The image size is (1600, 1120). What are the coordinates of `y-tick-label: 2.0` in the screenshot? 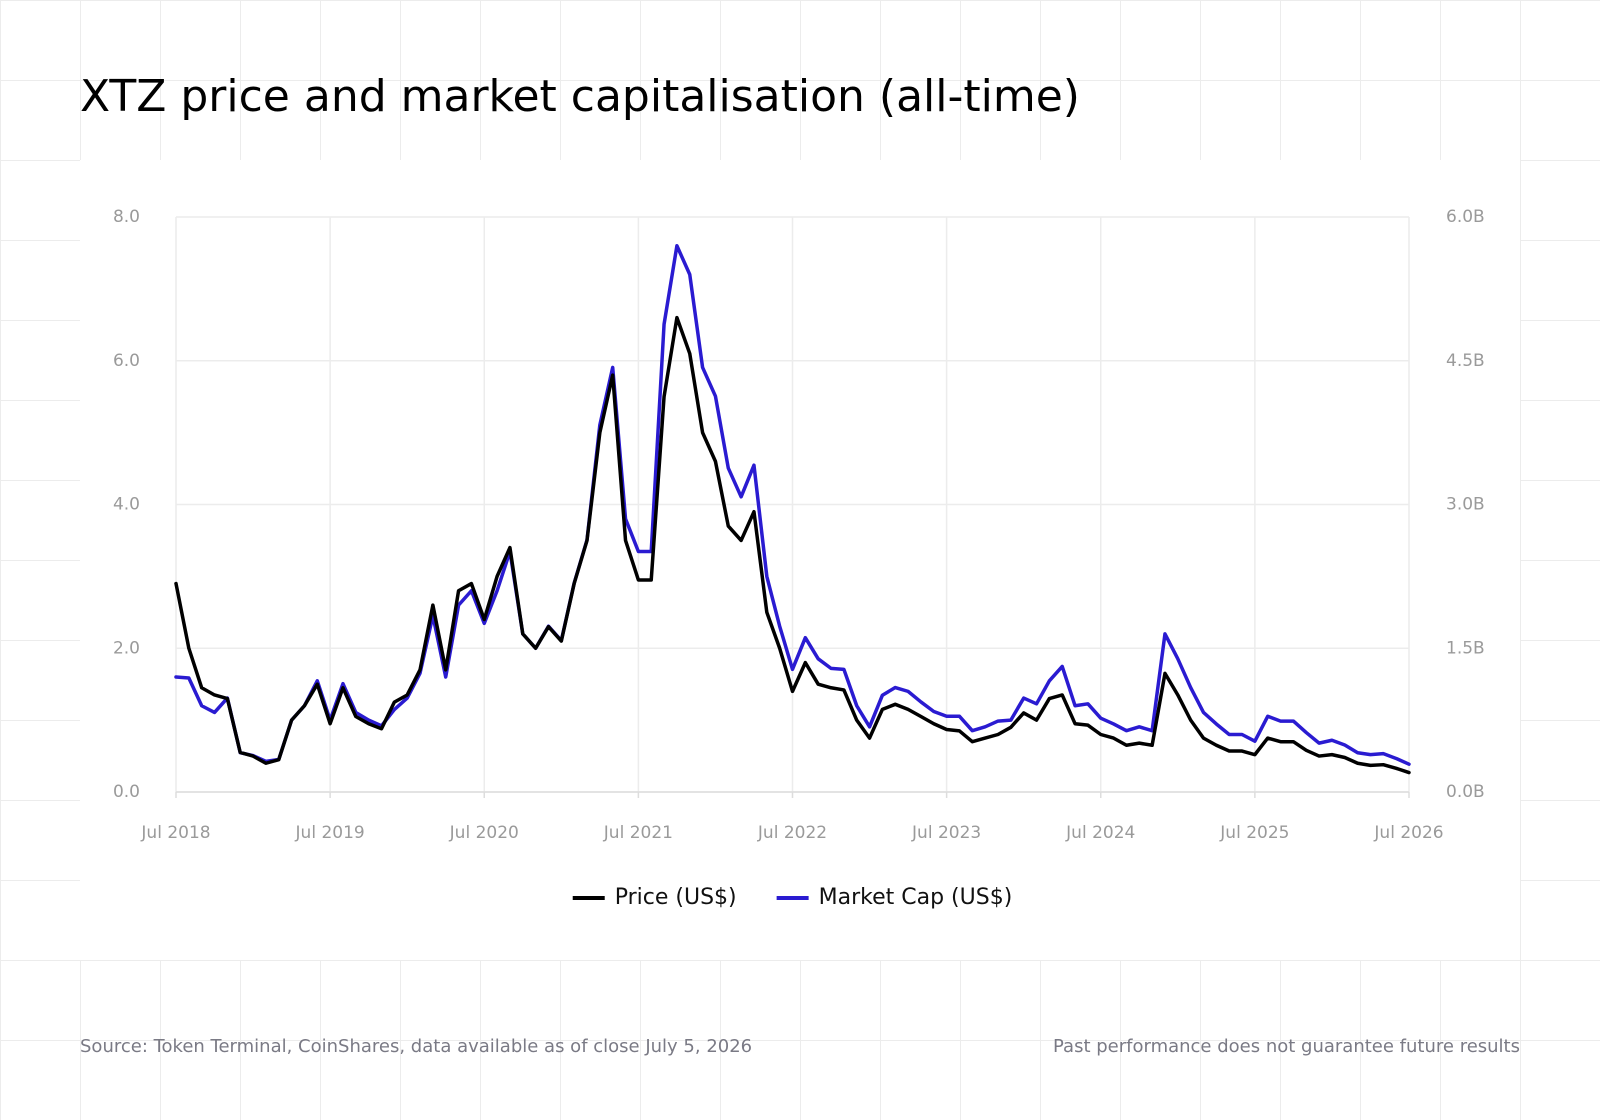 It's located at (126, 648).